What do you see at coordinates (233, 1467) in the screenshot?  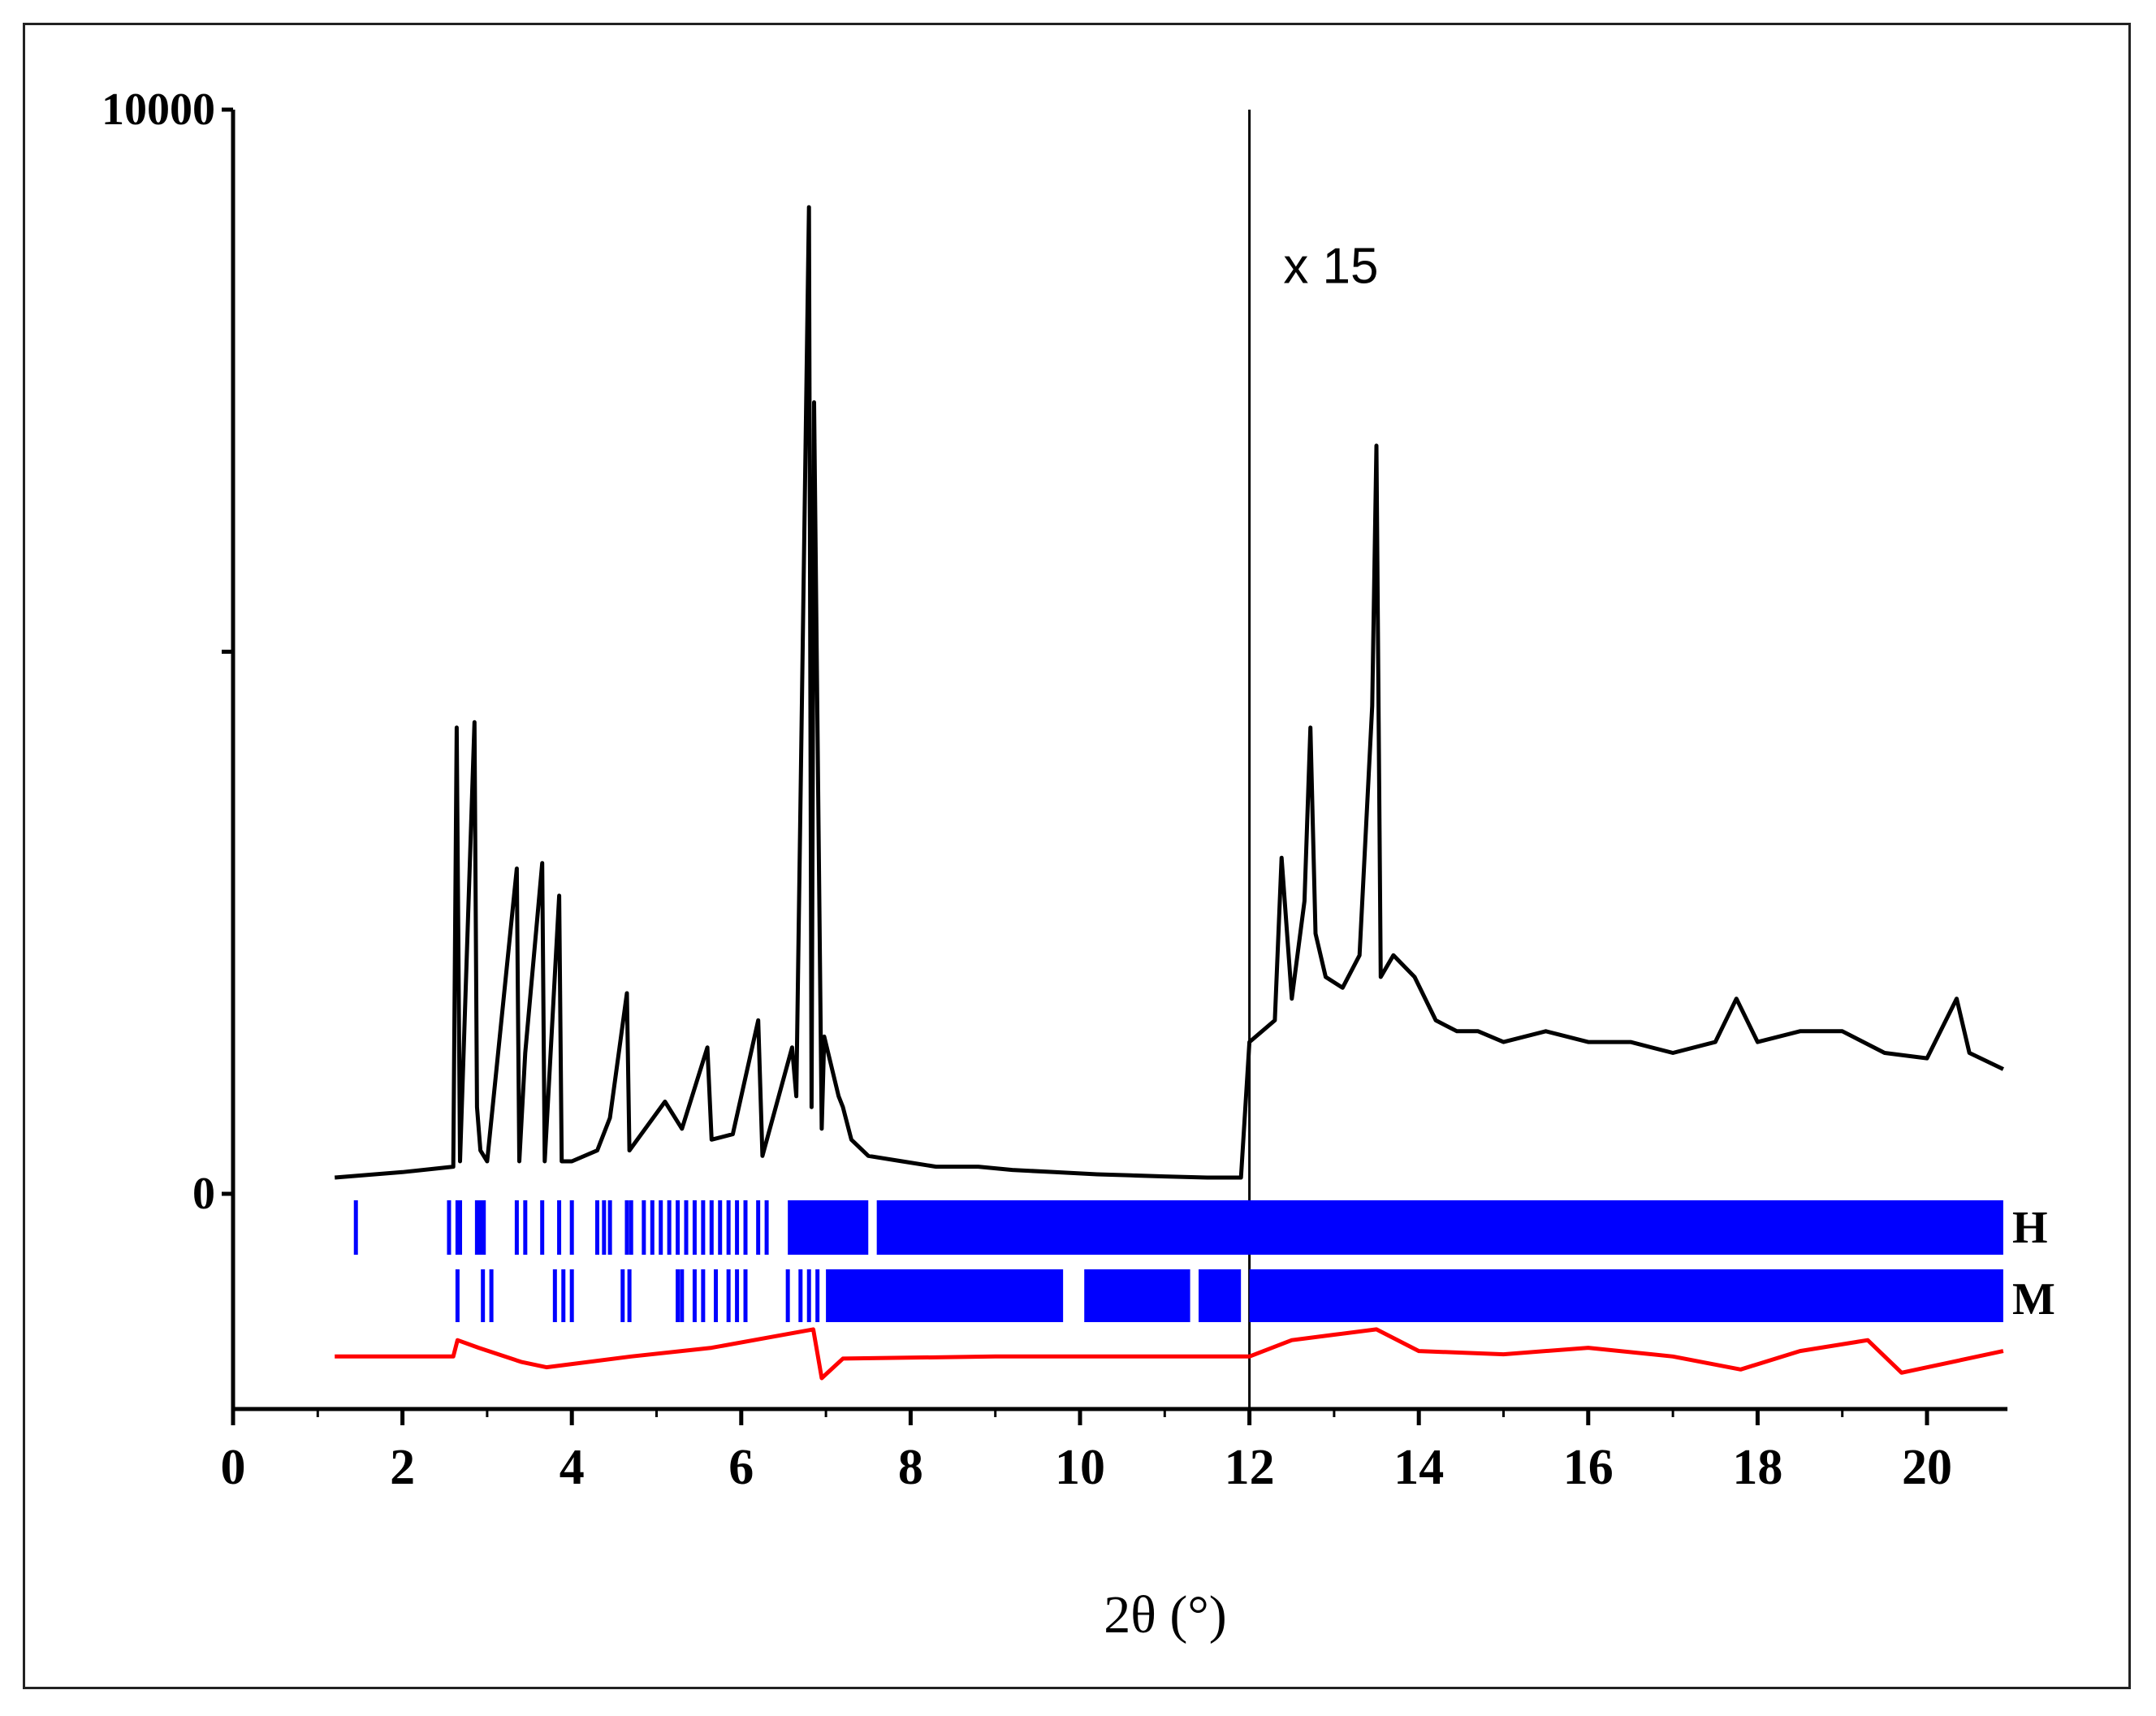 I see `x-tick-label: 0` at bounding box center [233, 1467].